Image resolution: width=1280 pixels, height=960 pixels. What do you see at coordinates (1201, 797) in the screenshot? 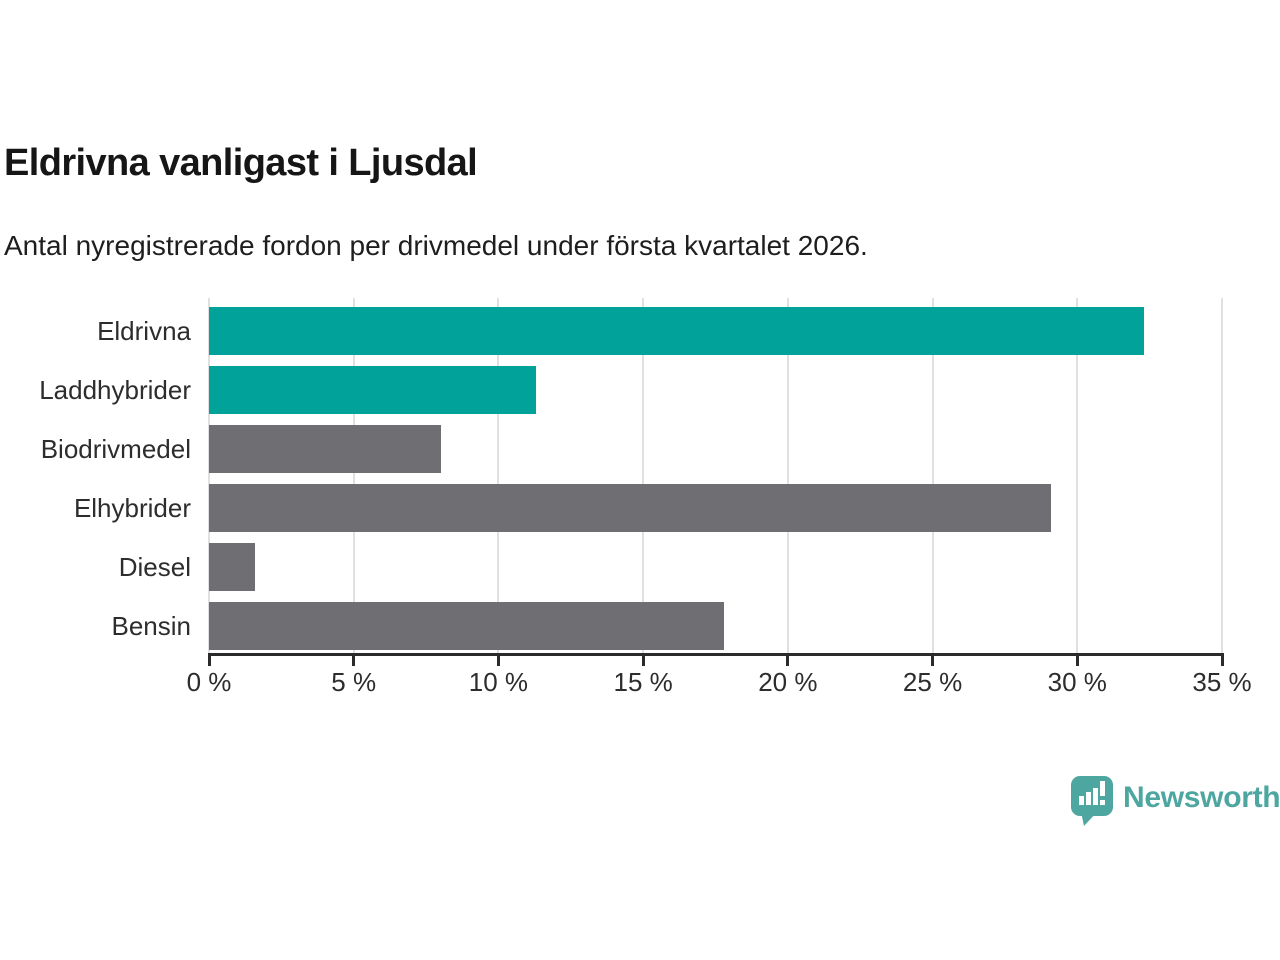
I see `newsworthy-wordmark: Newsworthy` at bounding box center [1201, 797].